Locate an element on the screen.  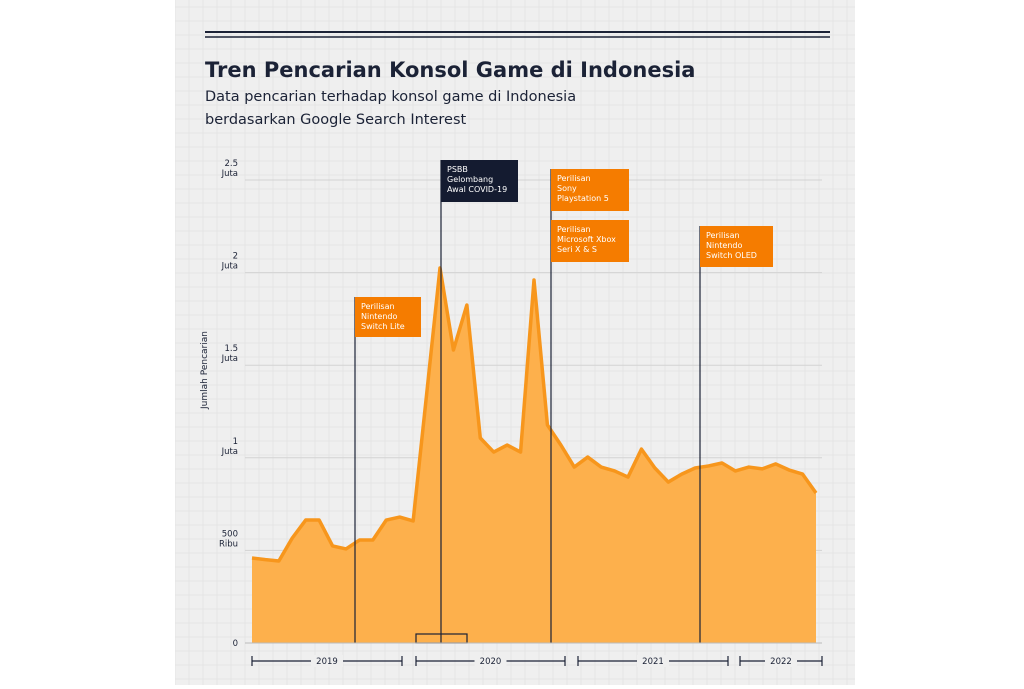
annotation-text: Switch OLED is located at coordinates (731, 255).